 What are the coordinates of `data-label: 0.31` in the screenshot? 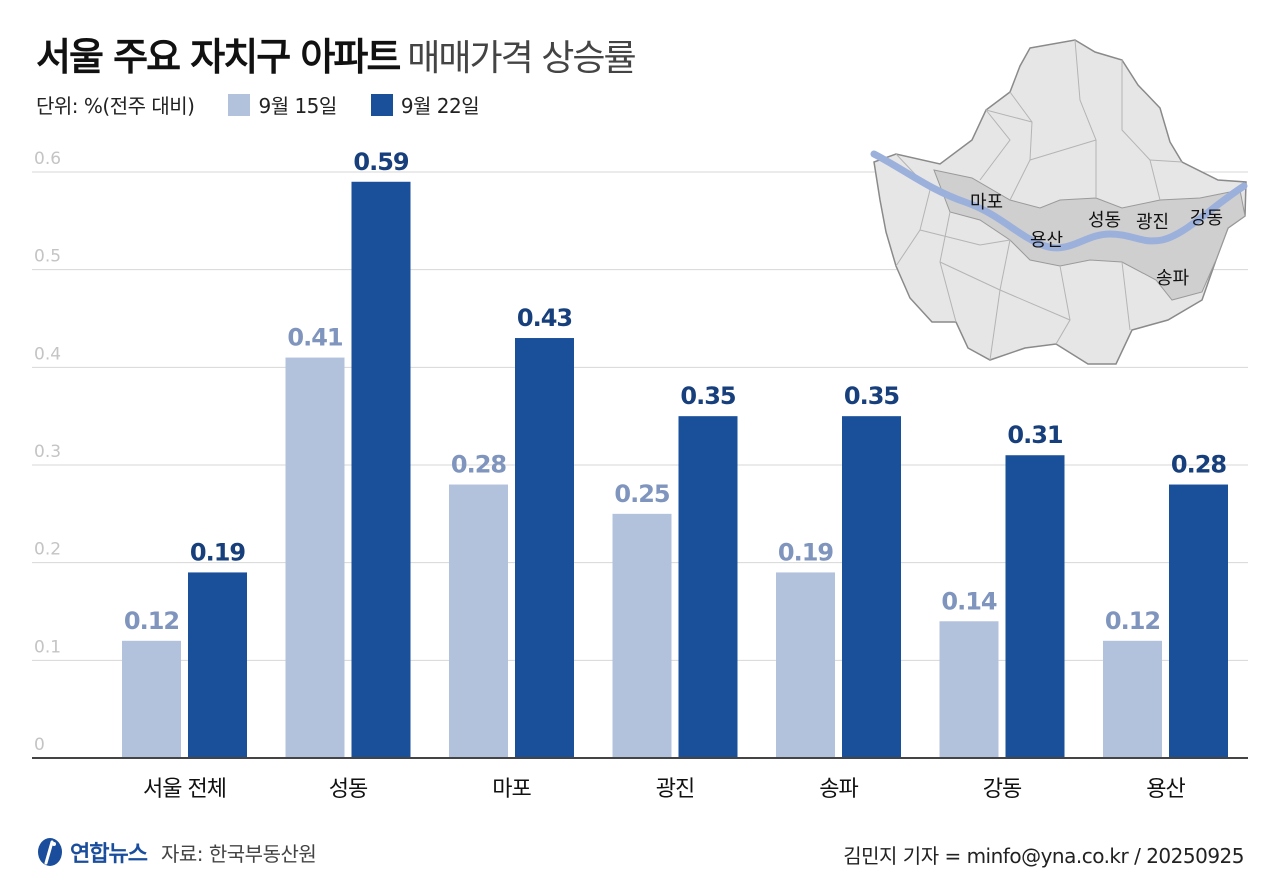 It's located at (1035, 435).